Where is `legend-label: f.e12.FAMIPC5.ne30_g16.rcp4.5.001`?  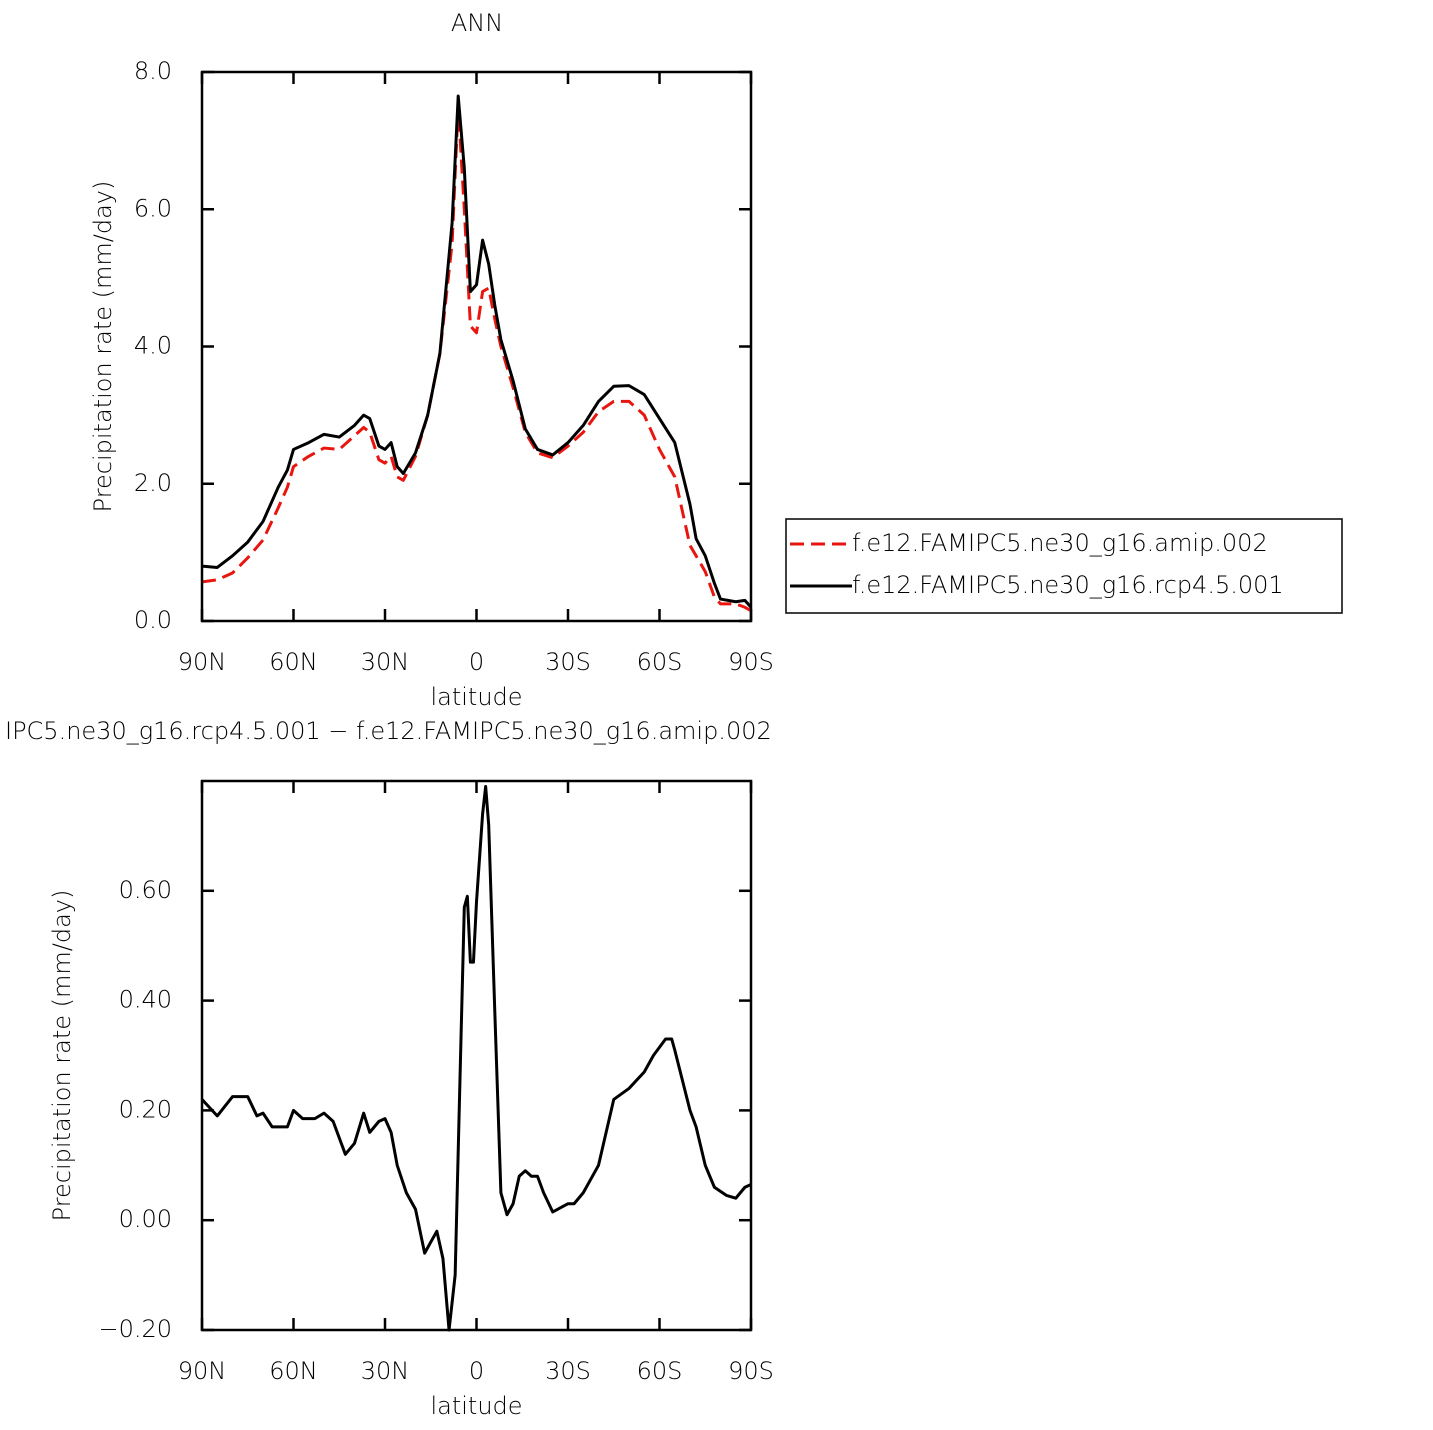 legend-label: f.e12.FAMIPC5.ne30_g16.rcp4.5.001 is located at coordinates (1068, 585).